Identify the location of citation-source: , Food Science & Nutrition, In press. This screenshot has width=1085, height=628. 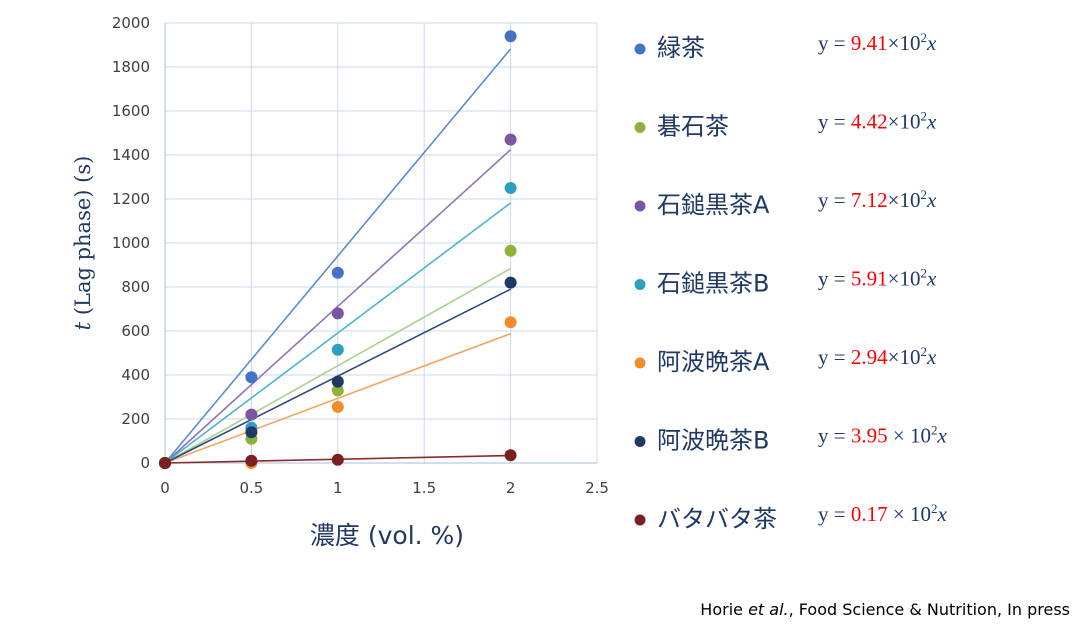
(929, 609).